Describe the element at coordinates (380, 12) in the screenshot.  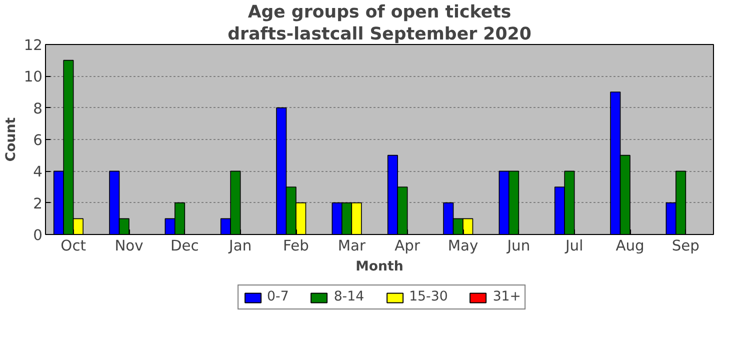
I see `chart-title: Age groups of open tickets` at that location.